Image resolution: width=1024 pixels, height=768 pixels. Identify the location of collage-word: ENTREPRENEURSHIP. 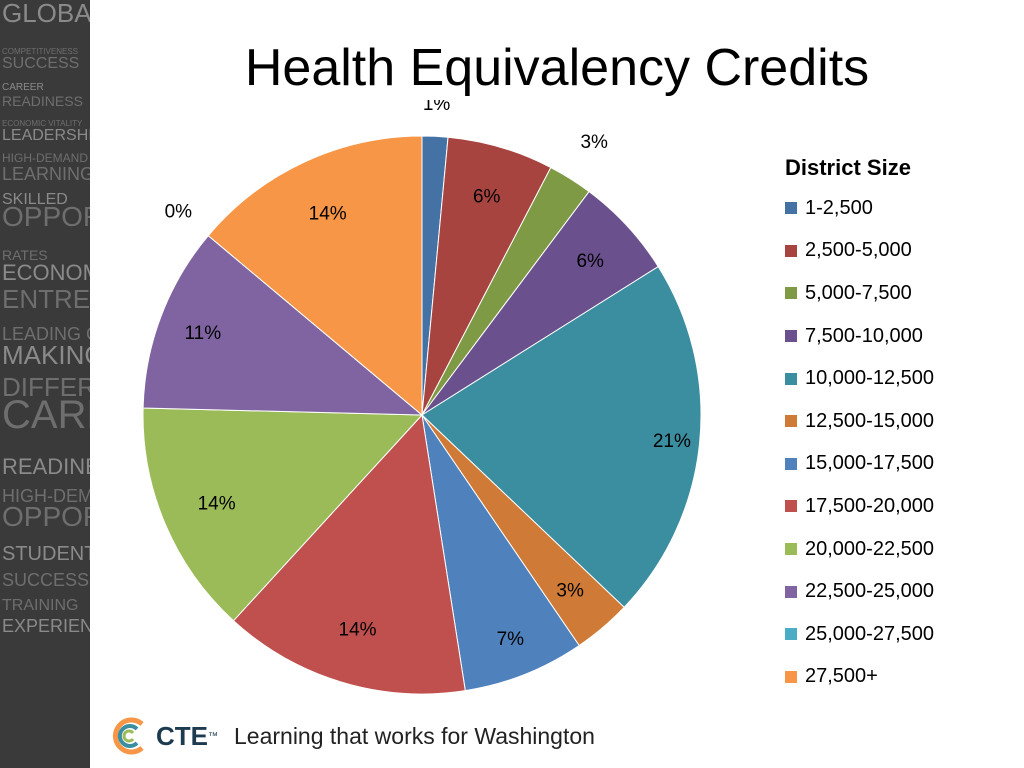
(46, 299).